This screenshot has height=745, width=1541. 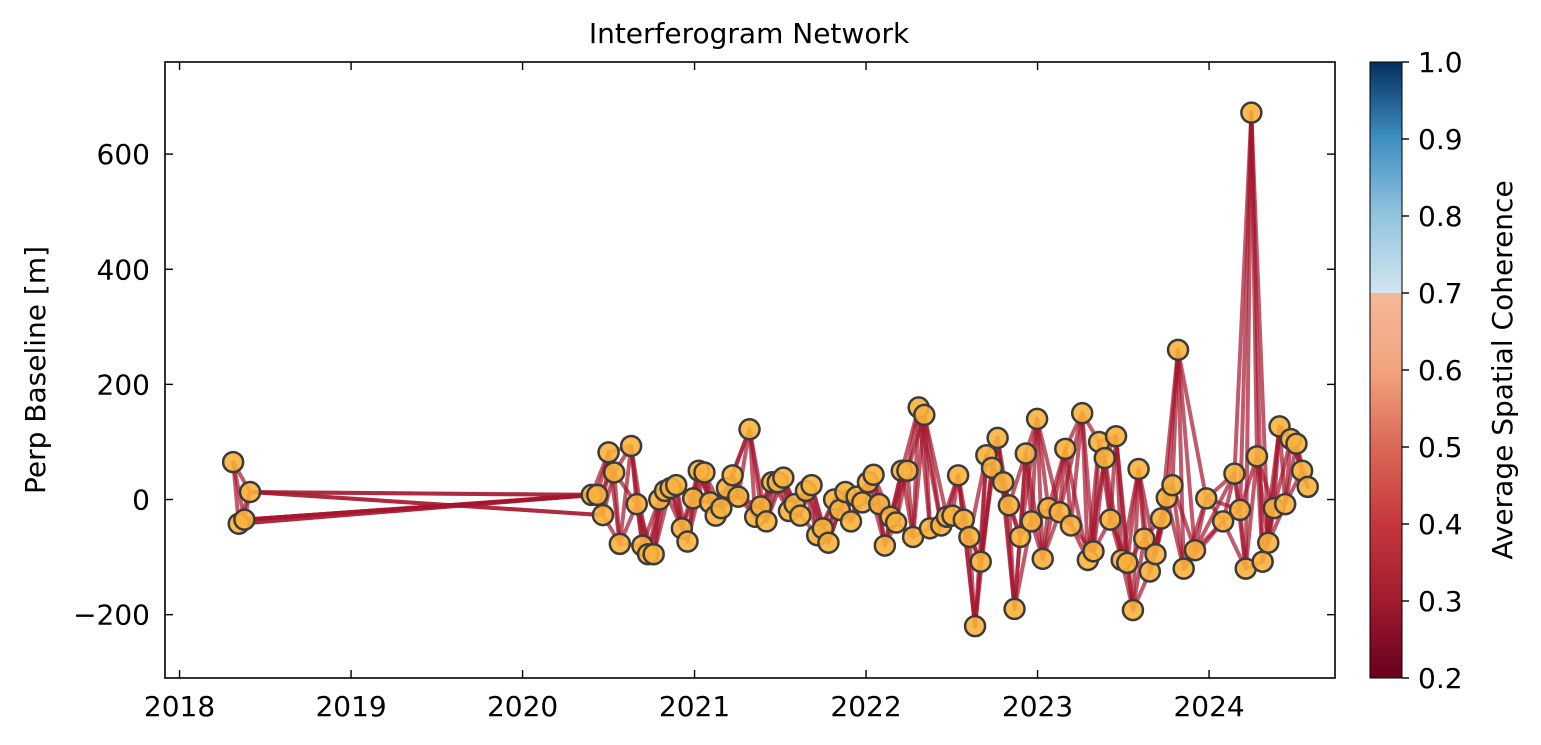 What do you see at coordinates (1440, 62) in the screenshot?
I see `colorbar-tick-label: 1.0` at bounding box center [1440, 62].